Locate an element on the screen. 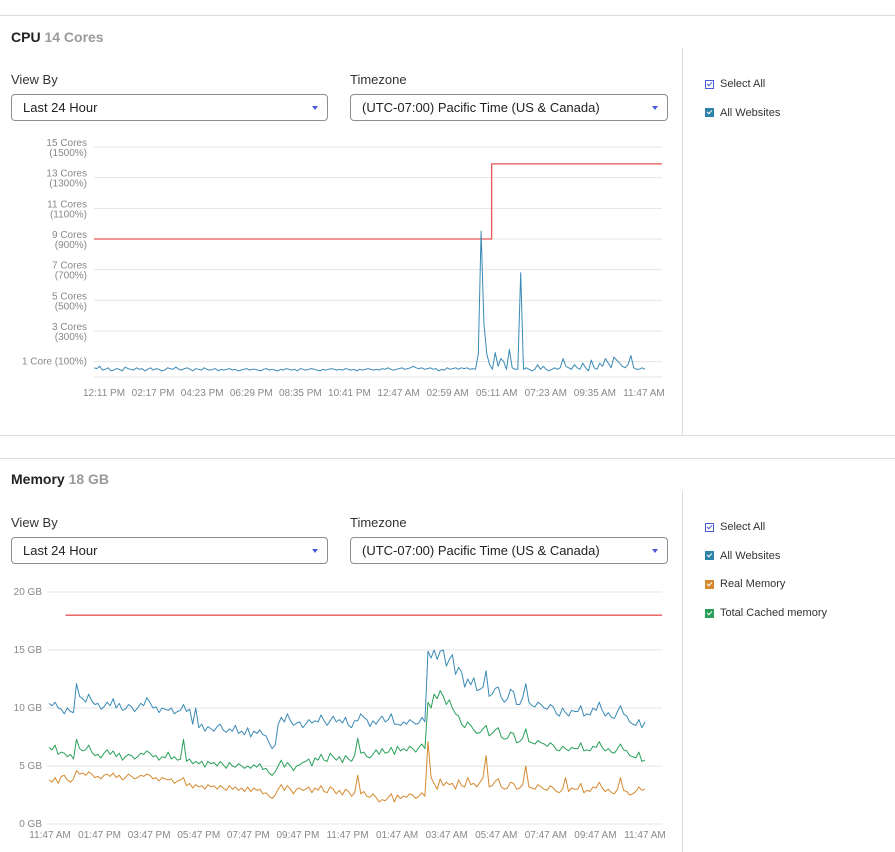 The image size is (895, 852). memory-legend-item: Total Cached memory is located at coordinates (766, 613).